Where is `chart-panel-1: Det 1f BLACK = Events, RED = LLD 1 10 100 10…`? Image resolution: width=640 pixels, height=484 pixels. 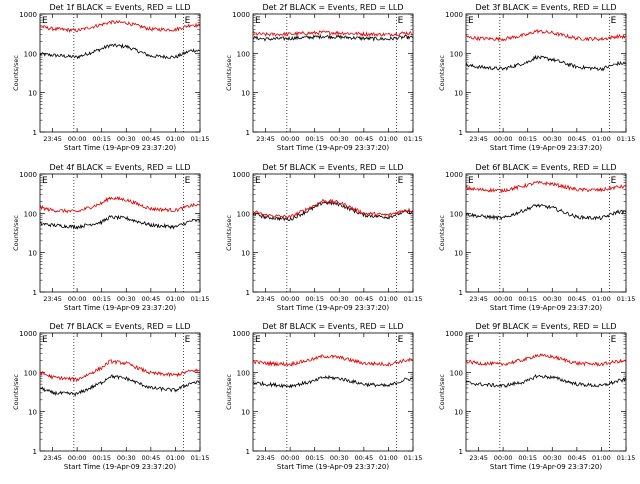 chart-panel-1: Det 1f BLACK = Events, RED = LLD 1 10 100 10… is located at coordinates (110, 77).